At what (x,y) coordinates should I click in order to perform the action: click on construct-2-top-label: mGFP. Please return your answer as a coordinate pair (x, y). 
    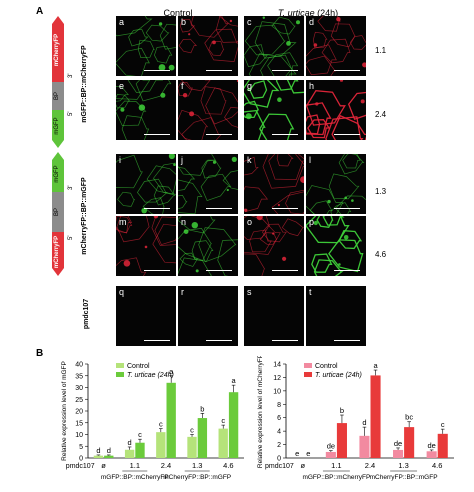
    Looking at the image, I should click on (57, 173).